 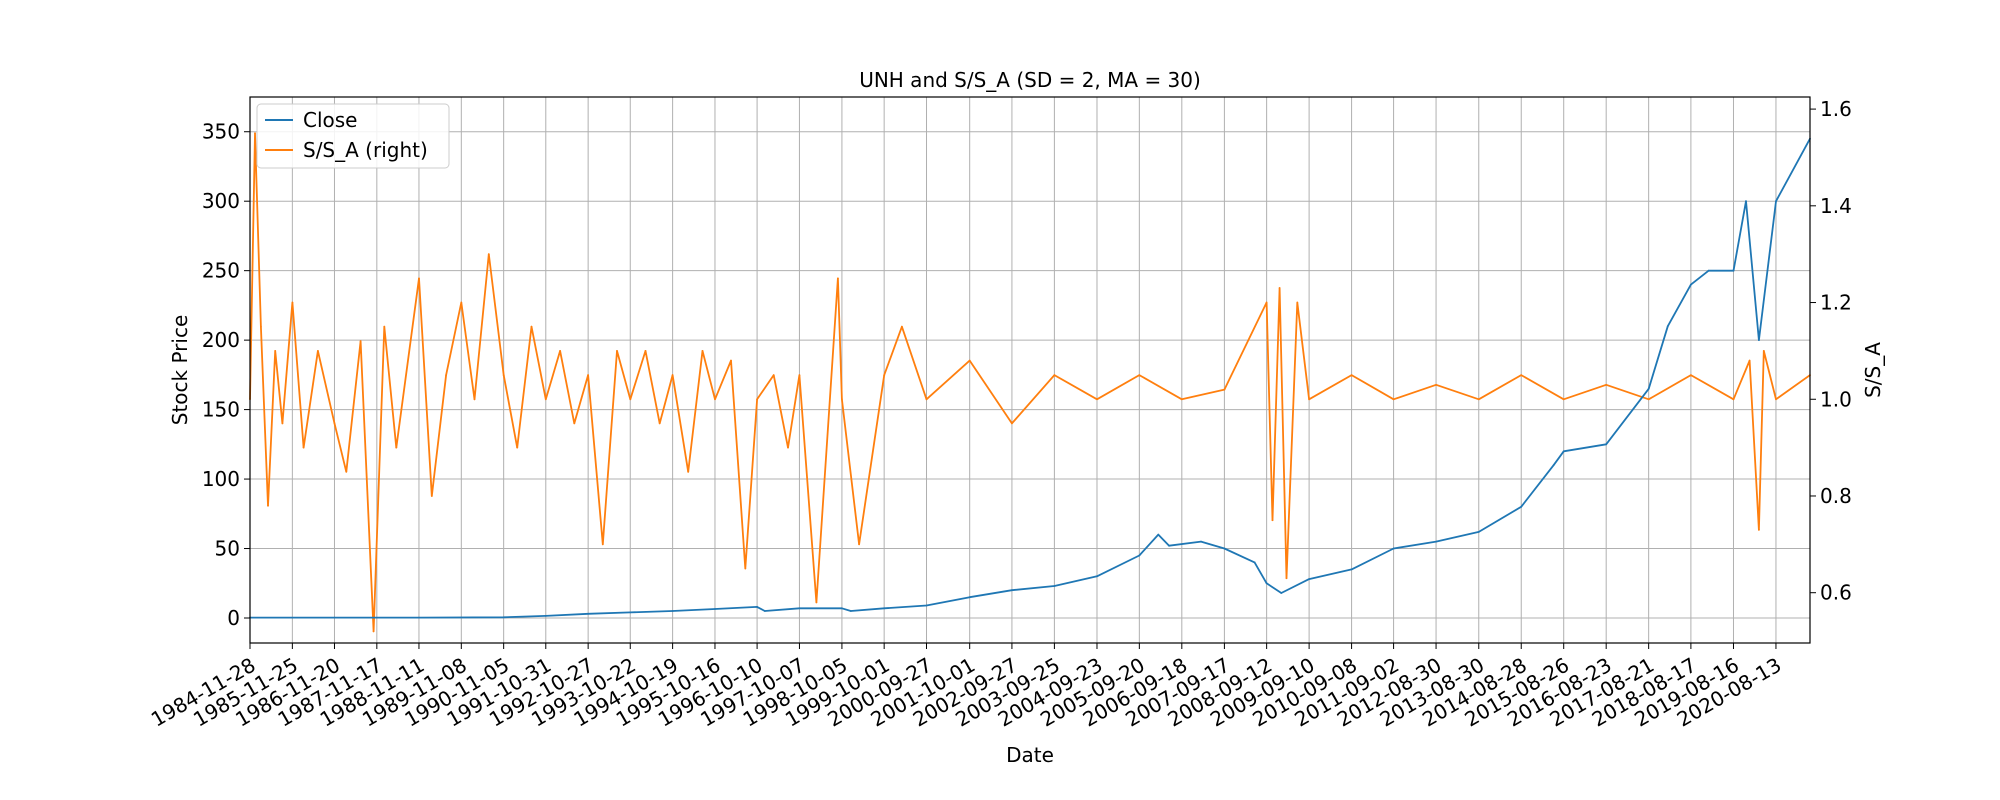 What do you see at coordinates (1030, 80) in the screenshot?
I see `chart-title: UNH and S/S_A (SD = 2, MA = 30)` at bounding box center [1030, 80].